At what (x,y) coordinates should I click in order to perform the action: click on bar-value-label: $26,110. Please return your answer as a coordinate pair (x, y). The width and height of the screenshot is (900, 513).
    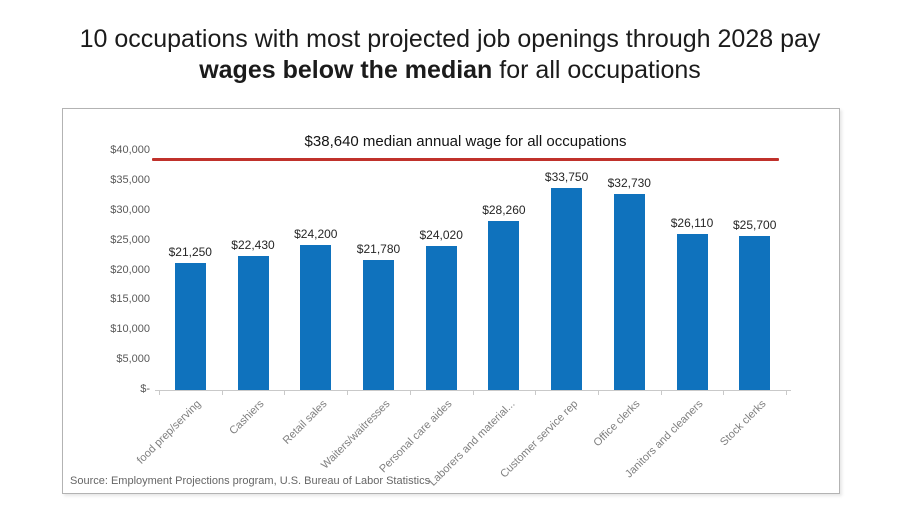
    Looking at the image, I should click on (692, 223).